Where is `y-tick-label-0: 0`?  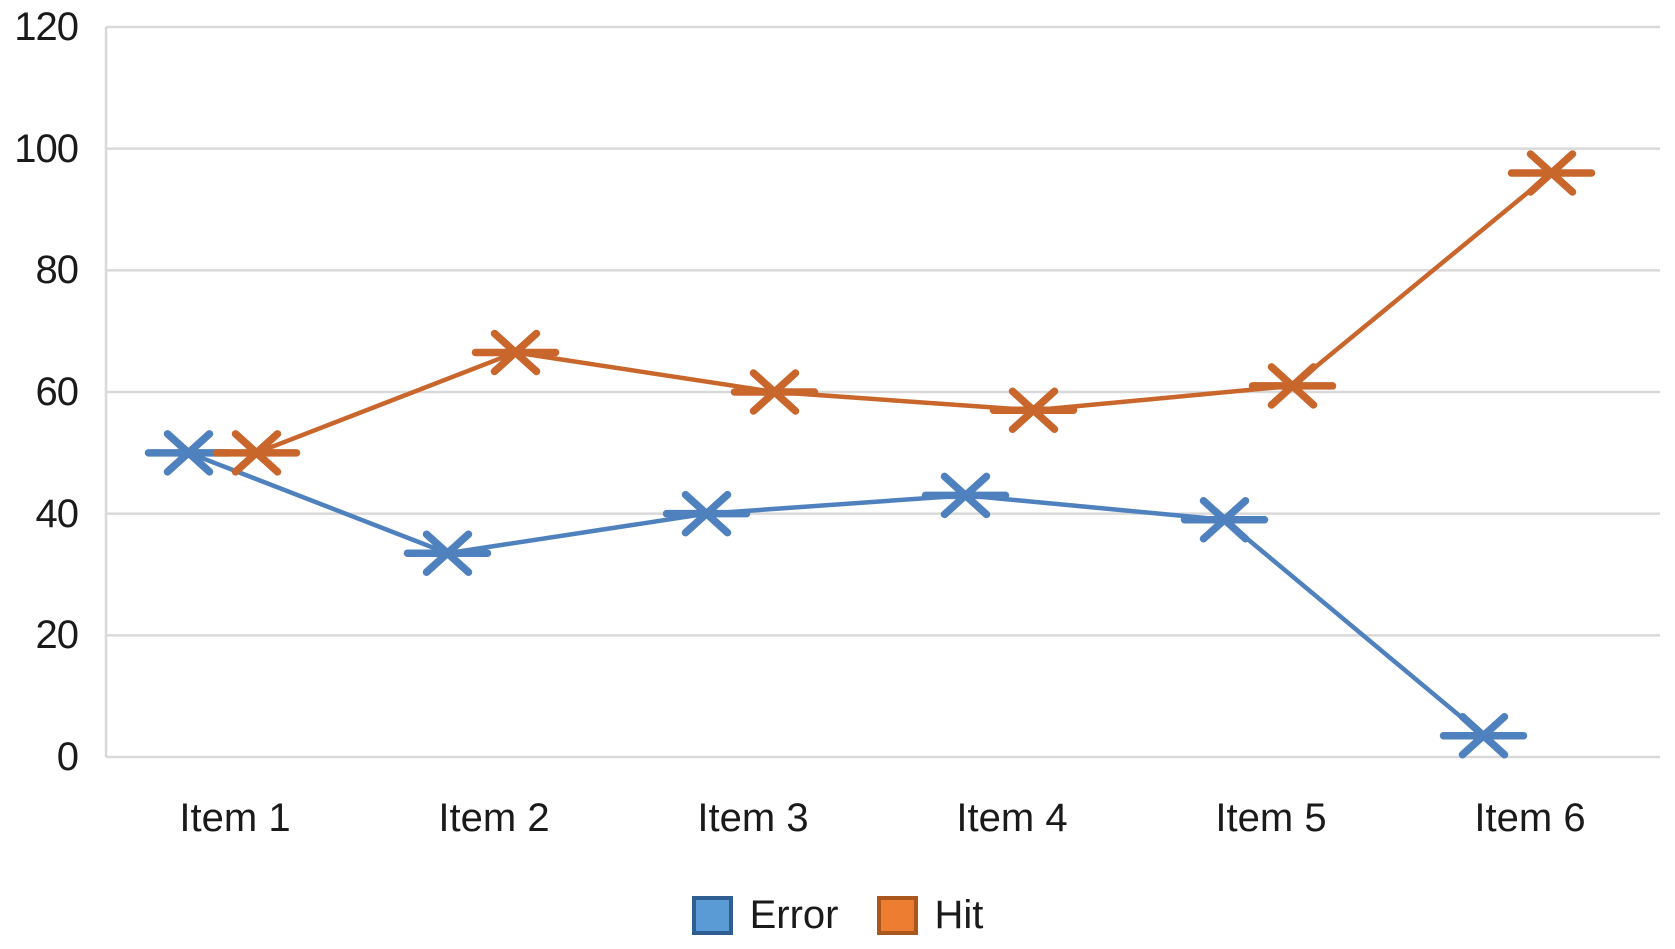
y-tick-label-0: 0 is located at coordinates (67, 757).